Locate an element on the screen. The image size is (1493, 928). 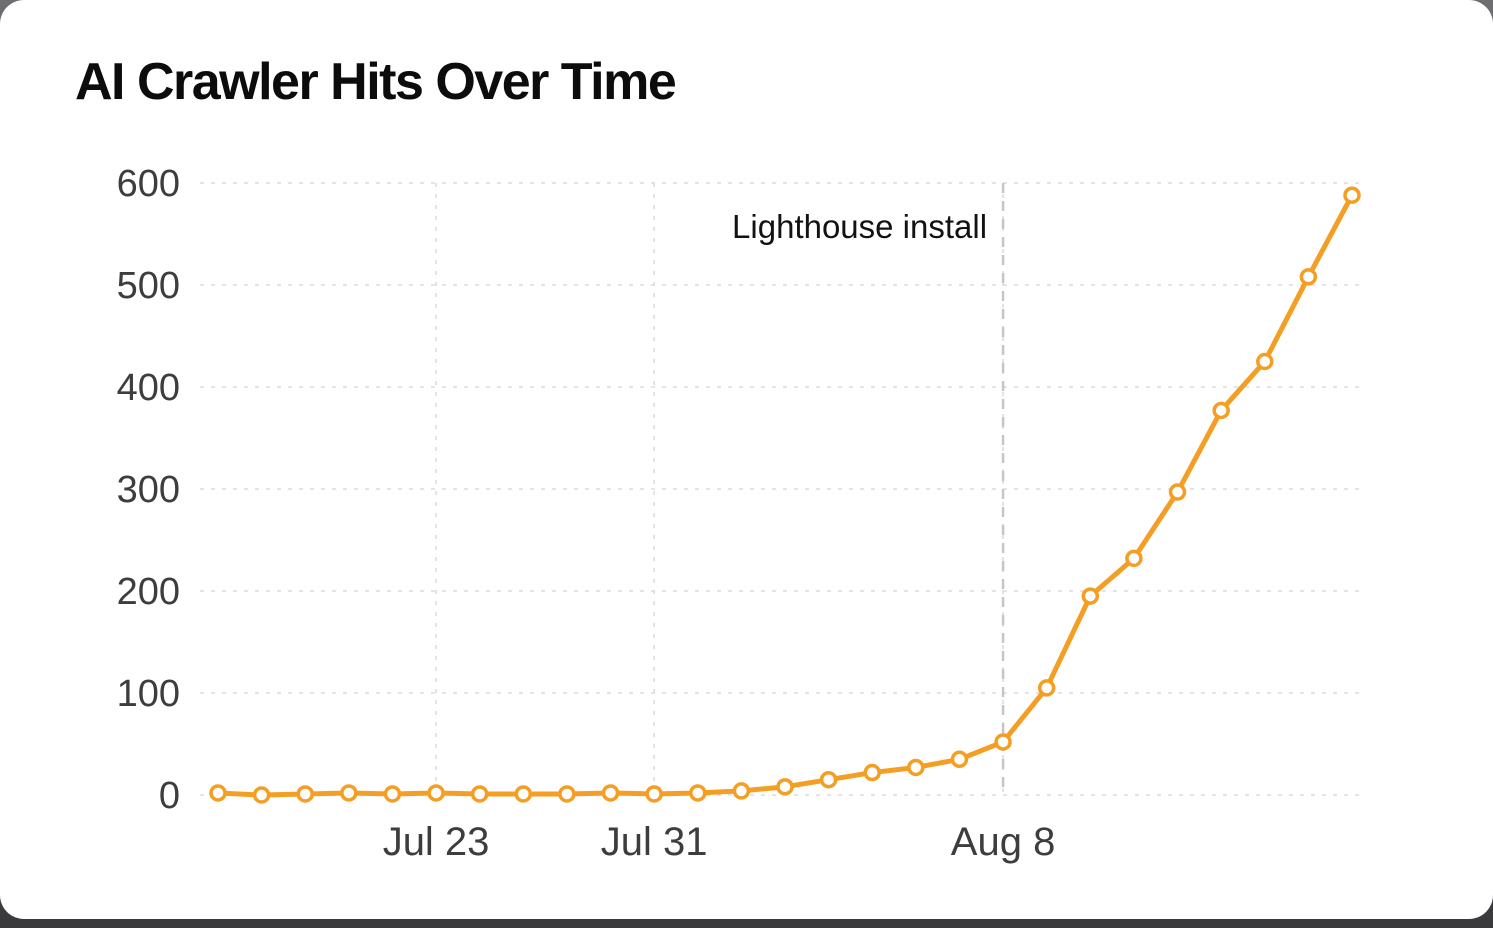
y-tick-label: 0 is located at coordinates (169, 796).